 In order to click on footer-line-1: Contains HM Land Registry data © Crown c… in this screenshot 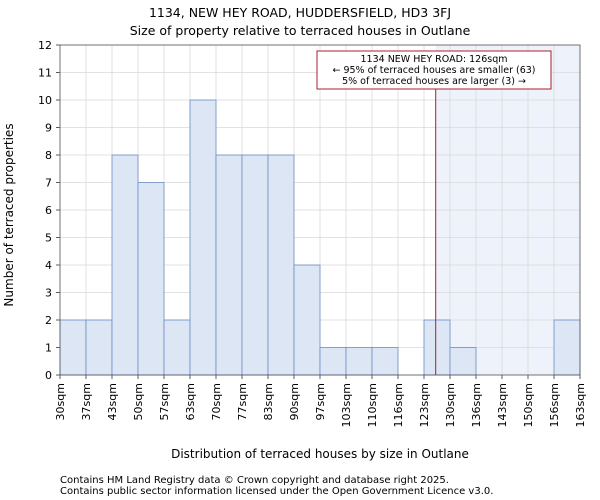, I will do `click(254, 480)`.